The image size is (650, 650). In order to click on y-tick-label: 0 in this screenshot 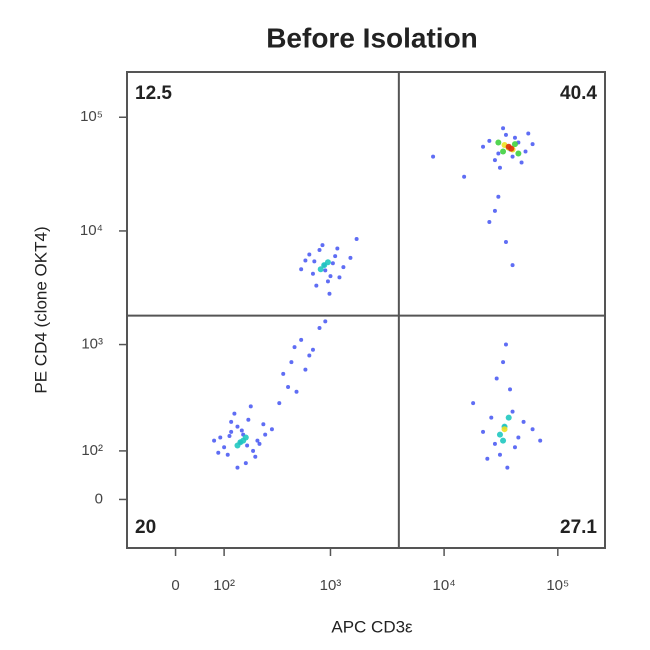, I will do `click(99, 498)`.